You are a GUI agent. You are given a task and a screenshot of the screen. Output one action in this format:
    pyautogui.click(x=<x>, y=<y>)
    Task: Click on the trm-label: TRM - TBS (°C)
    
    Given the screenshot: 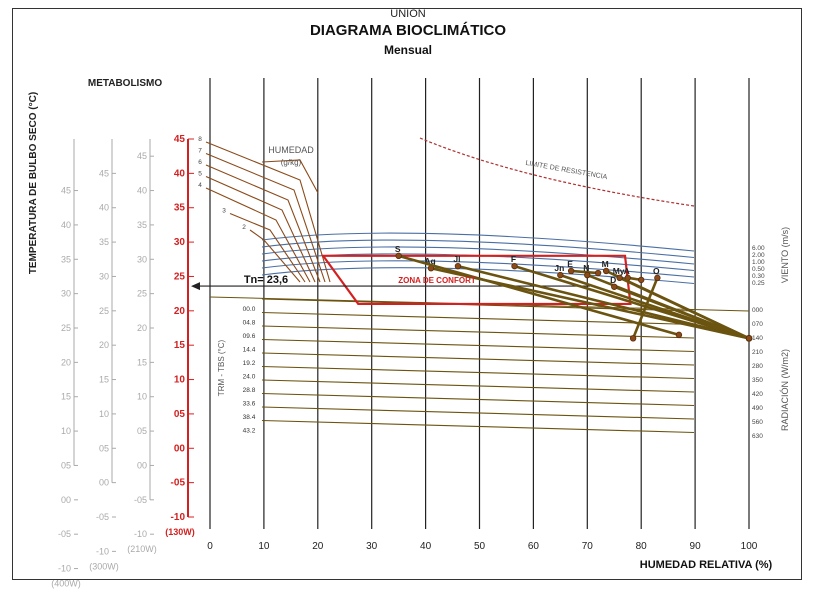 What is the action you would take?
    pyautogui.click(x=221, y=367)
    